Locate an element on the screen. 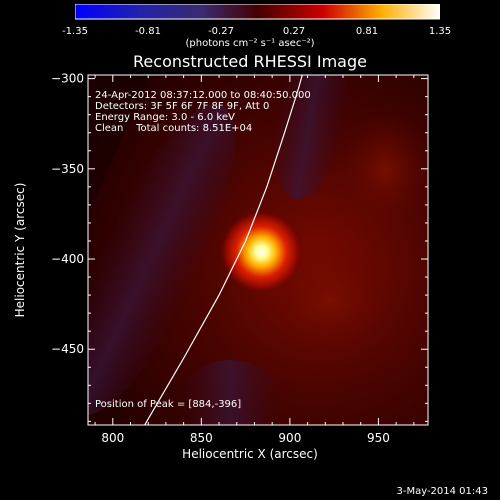  x-tick-label: 900 is located at coordinates (289, 438).